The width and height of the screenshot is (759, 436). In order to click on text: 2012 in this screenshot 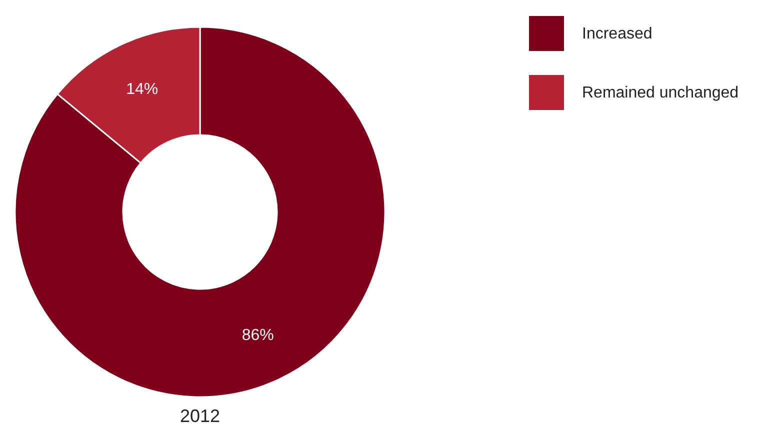, I will do `click(200, 416)`.